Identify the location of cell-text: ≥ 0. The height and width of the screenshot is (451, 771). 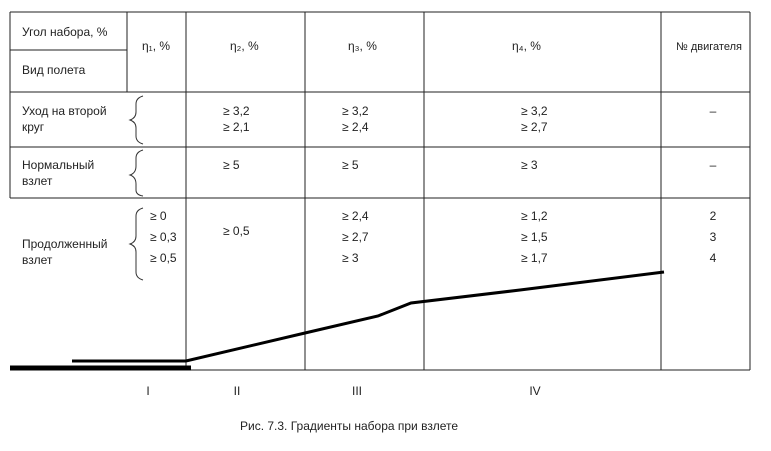
(158, 216).